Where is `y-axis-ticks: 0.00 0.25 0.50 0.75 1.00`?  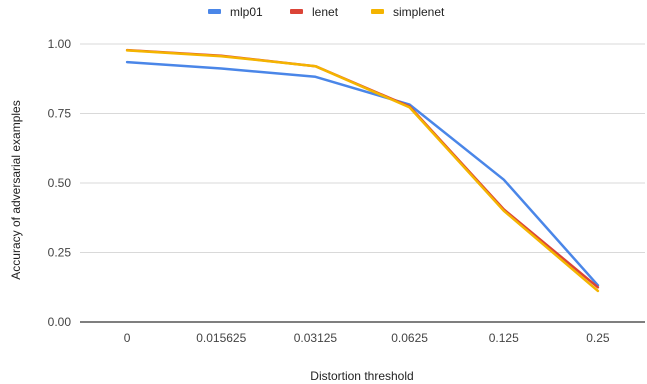
y-axis-ticks: 0.00 0.25 0.50 0.75 1.00 is located at coordinates (60, 183).